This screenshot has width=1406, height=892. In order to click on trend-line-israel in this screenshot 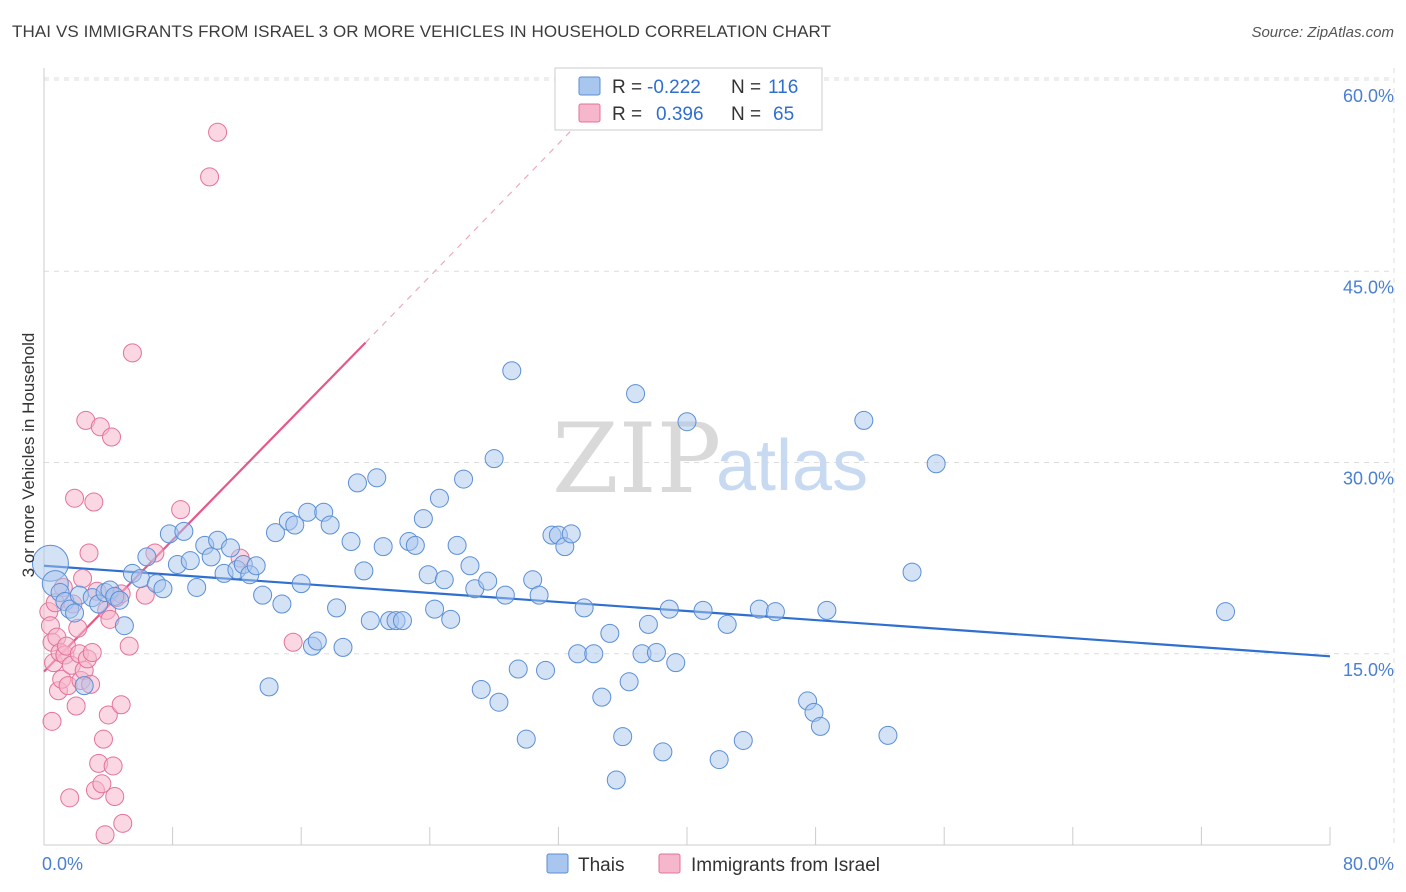, I will do `click(205, 507)`.